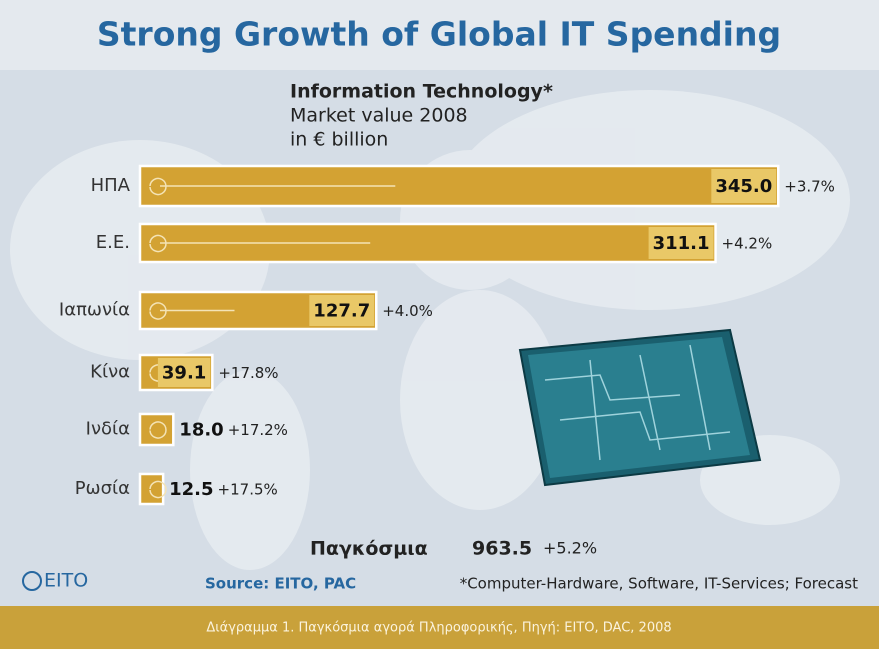 The width and height of the screenshot is (879, 653). I want to click on subtitle: Information Technology*, so click(421, 92).